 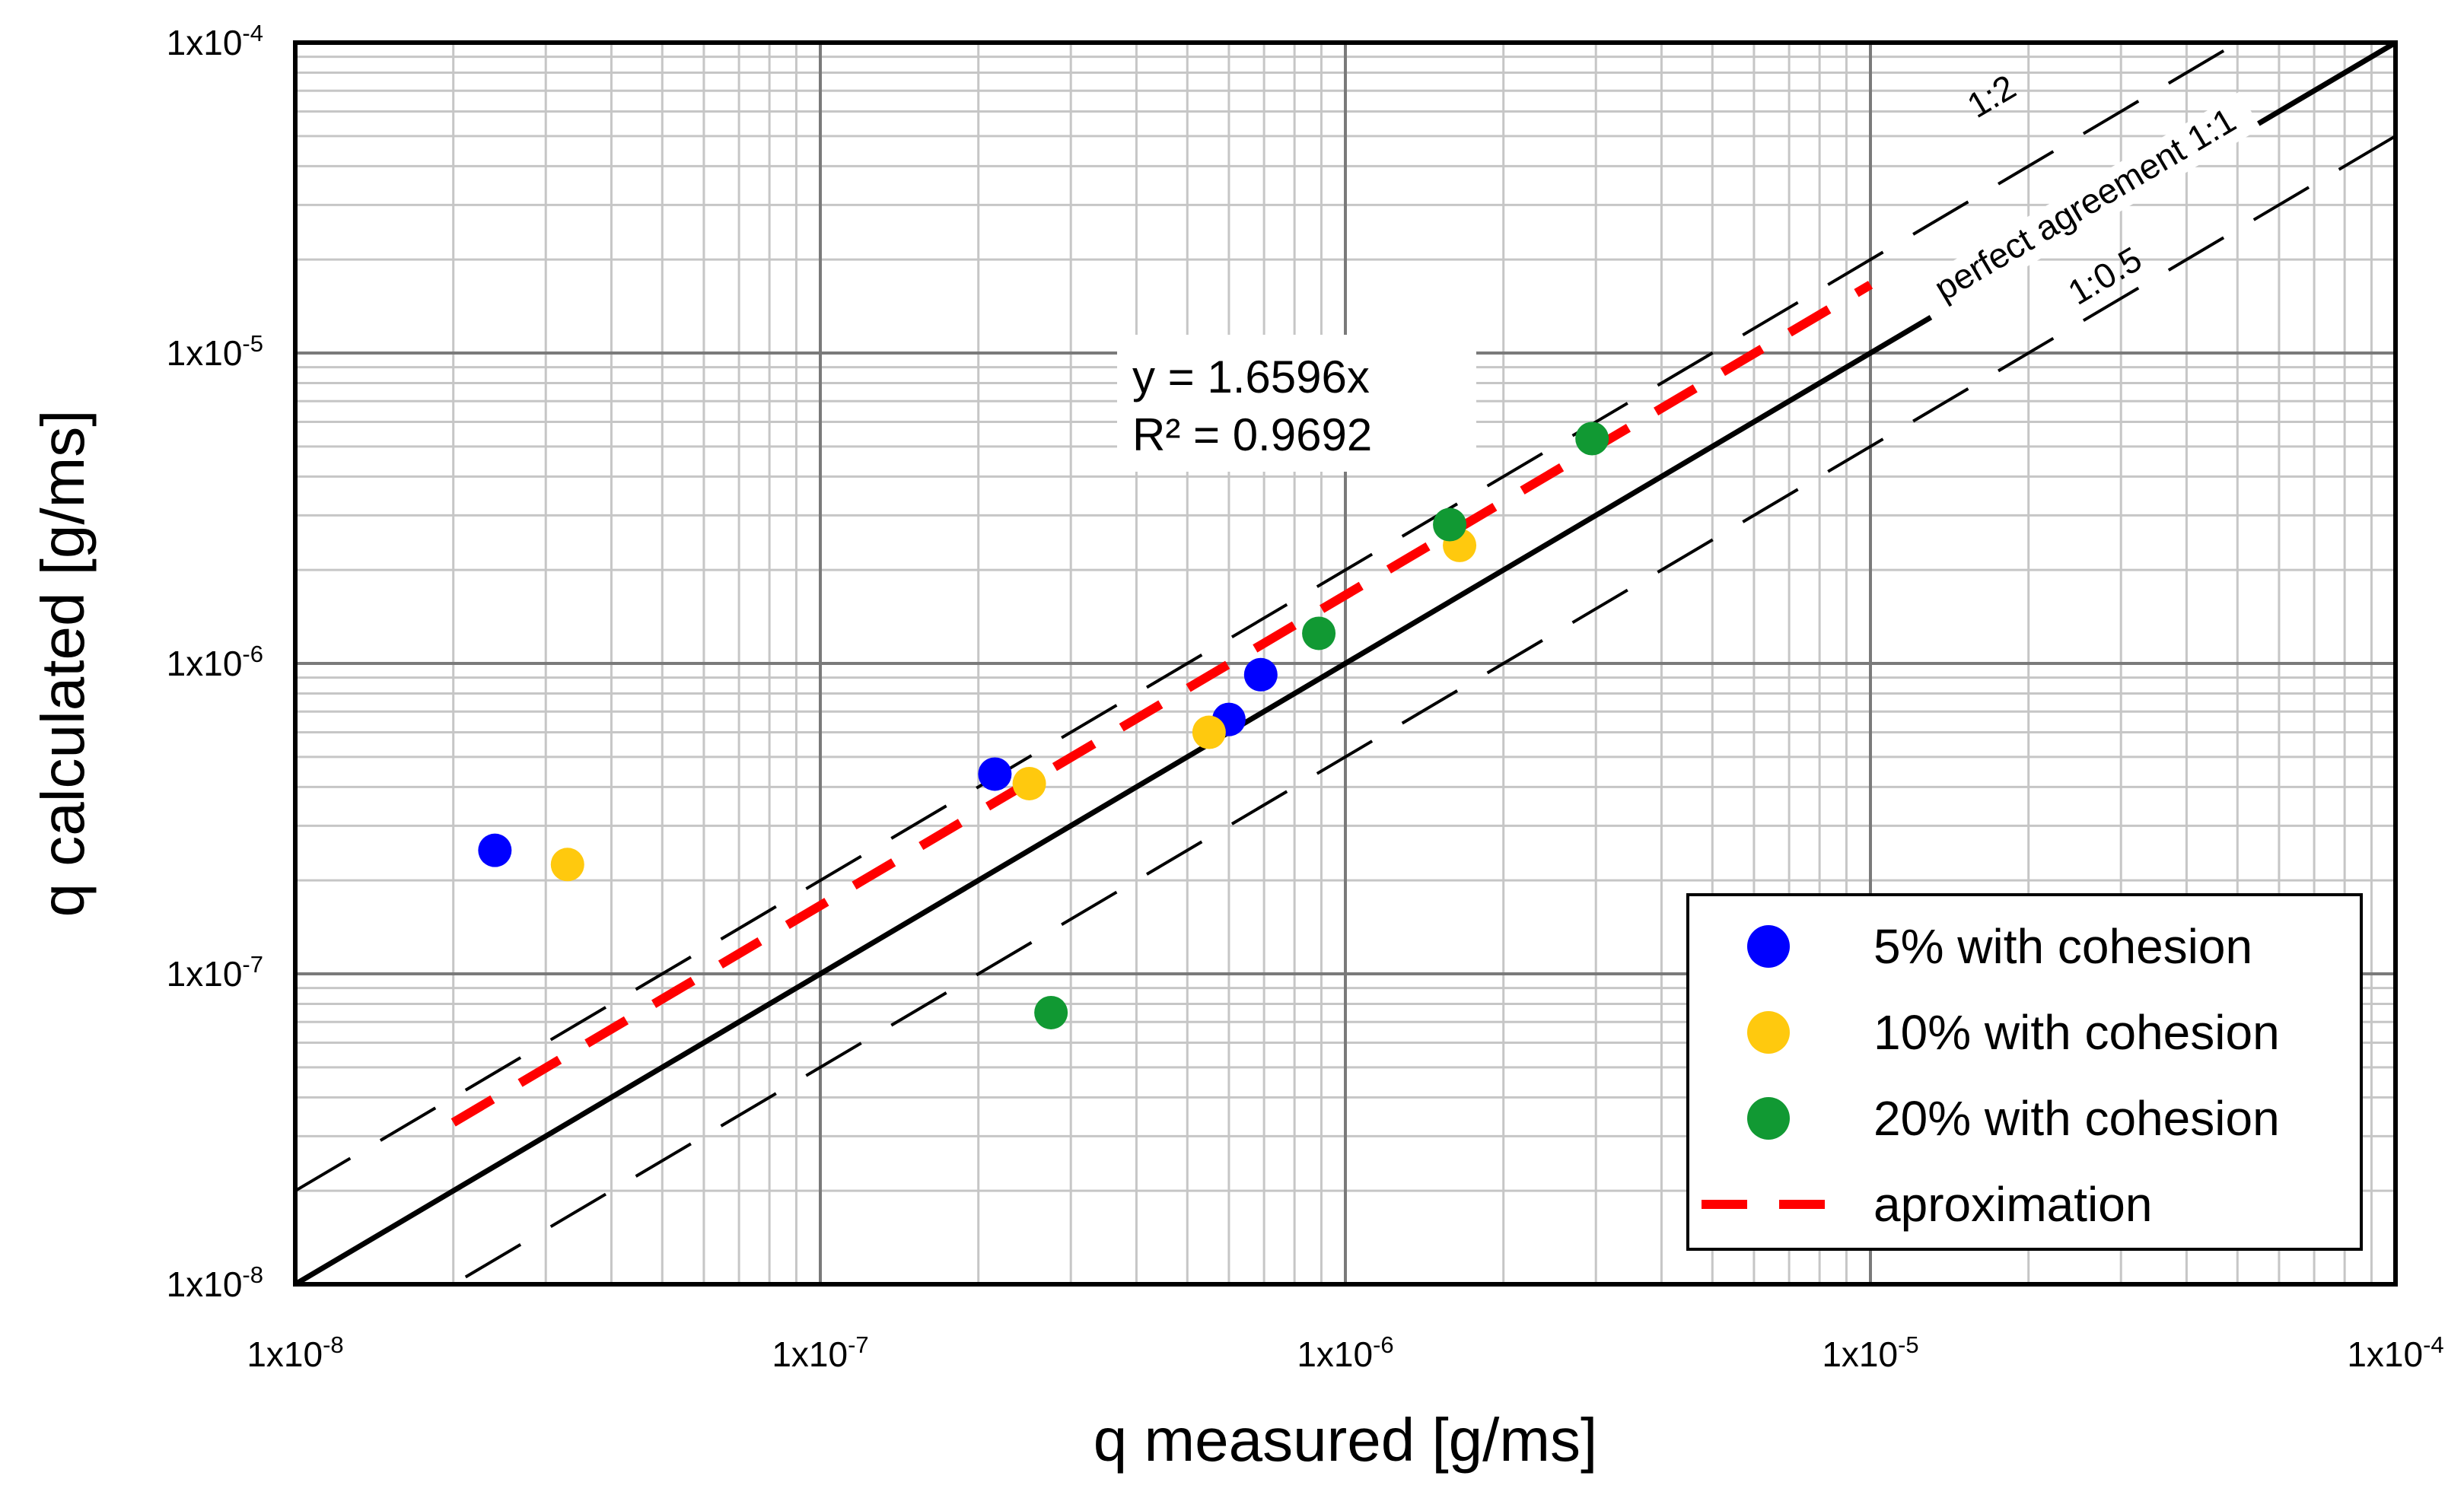 What do you see at coordinates (1991, 96) in the screenshot?
I see `reference-label-2: 1:2` at bounding box center [1991, 96].